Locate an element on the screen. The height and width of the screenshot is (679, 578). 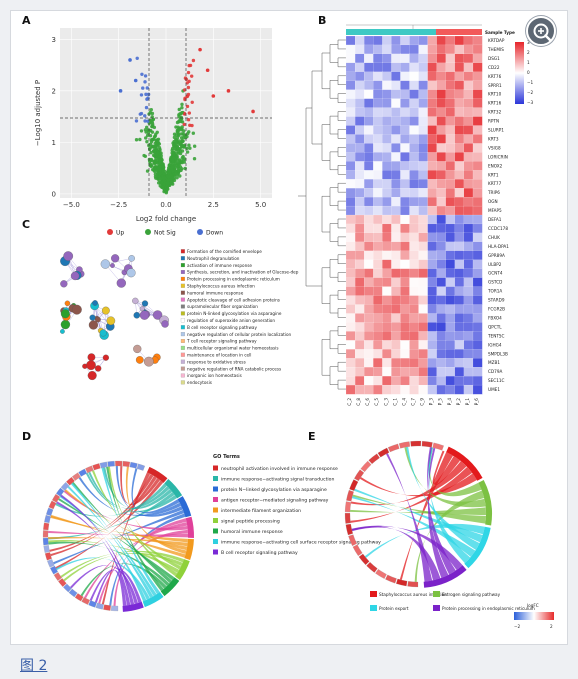
kegg-label: Staphylococcus aureus infection is located at coordinates (413, 594).